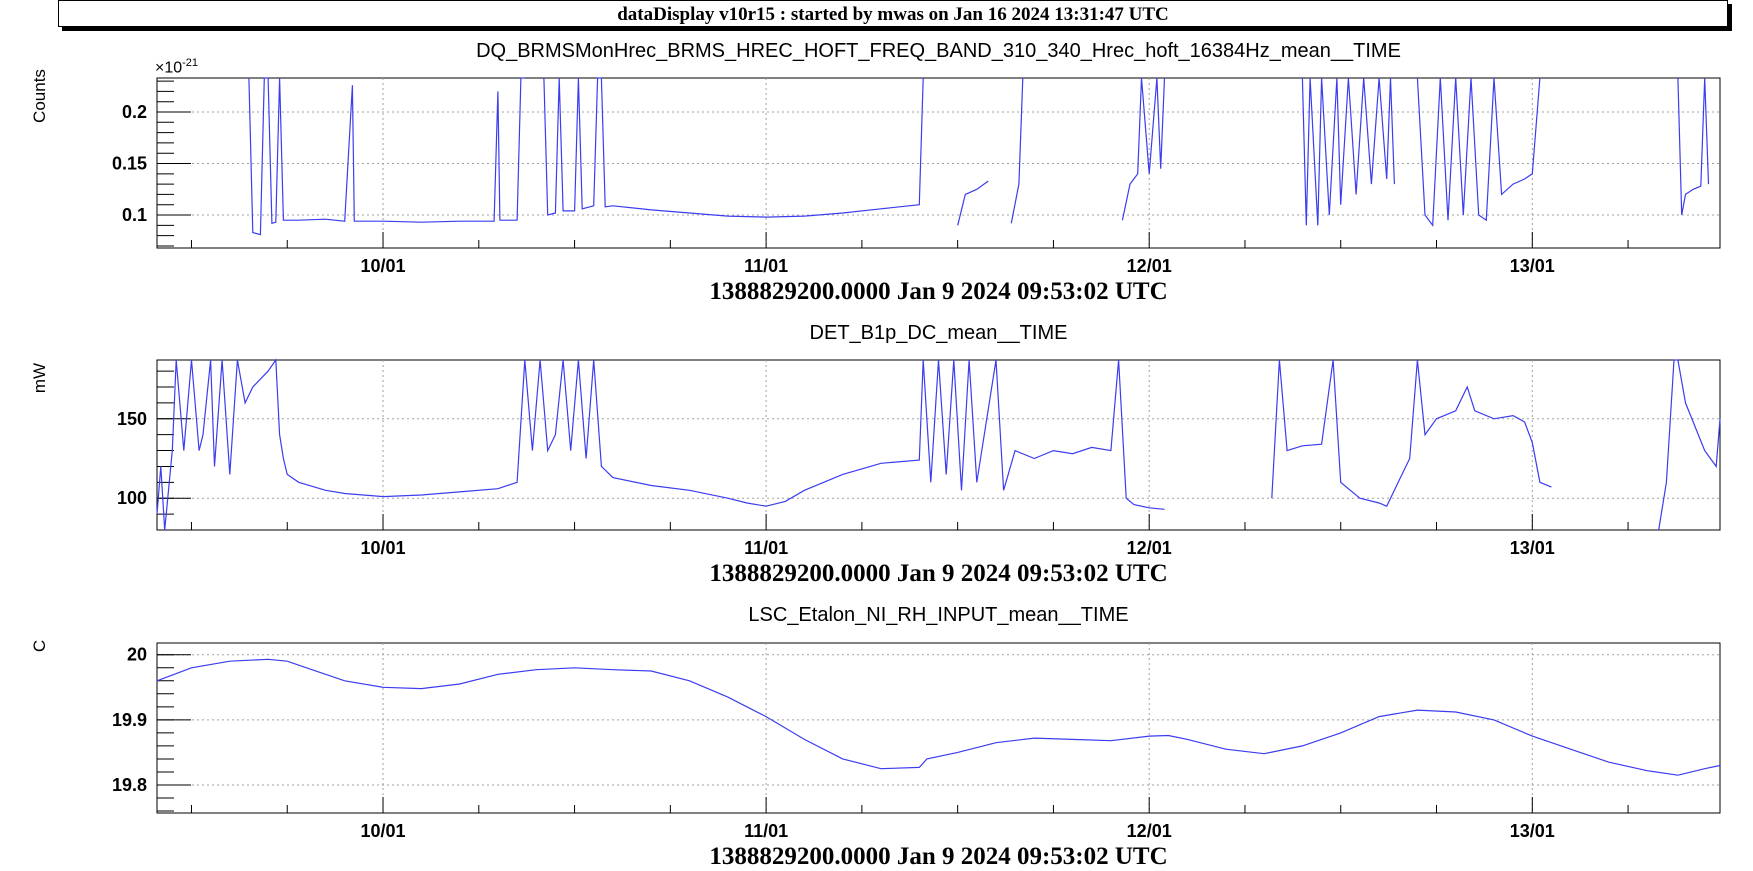  Describe the element at coordinates (766, 266) in the screenshot. I see `panel-1-xtick-label: 11/01` at that location.